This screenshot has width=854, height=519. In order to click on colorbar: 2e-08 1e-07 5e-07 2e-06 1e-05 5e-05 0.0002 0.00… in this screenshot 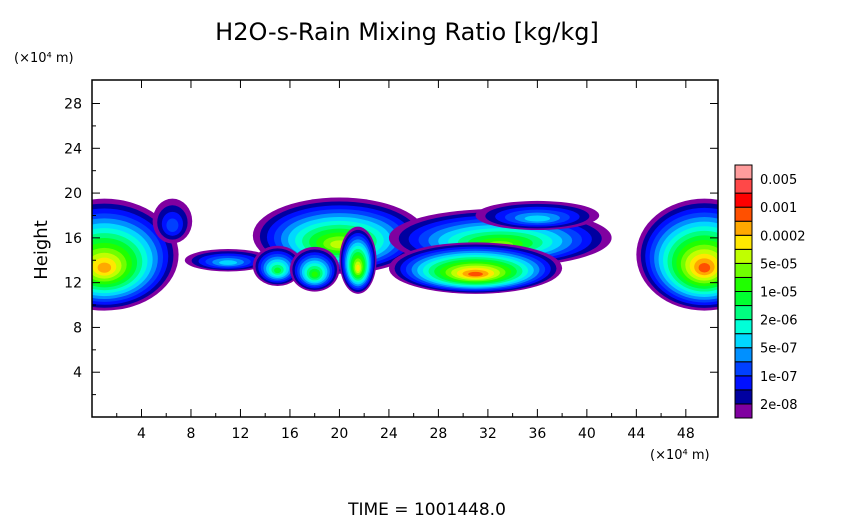, I will do `click(770, 291)`.